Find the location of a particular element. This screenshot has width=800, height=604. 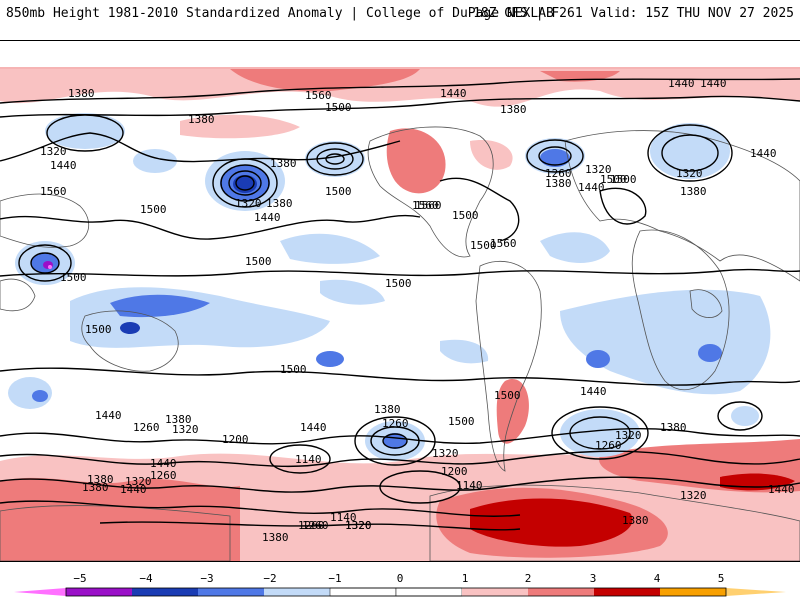

colorbar-tip-right is located at coordinates (756, 592).